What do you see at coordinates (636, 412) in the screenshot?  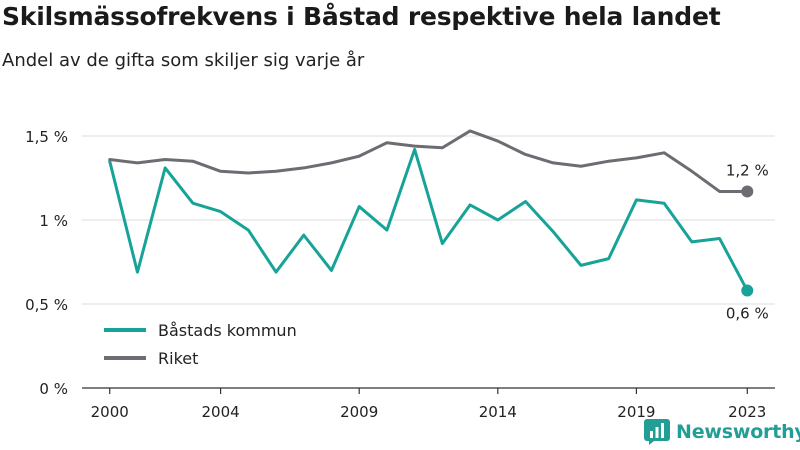 I see `x-tick-label: 2019` at bounding box center [636, 412].